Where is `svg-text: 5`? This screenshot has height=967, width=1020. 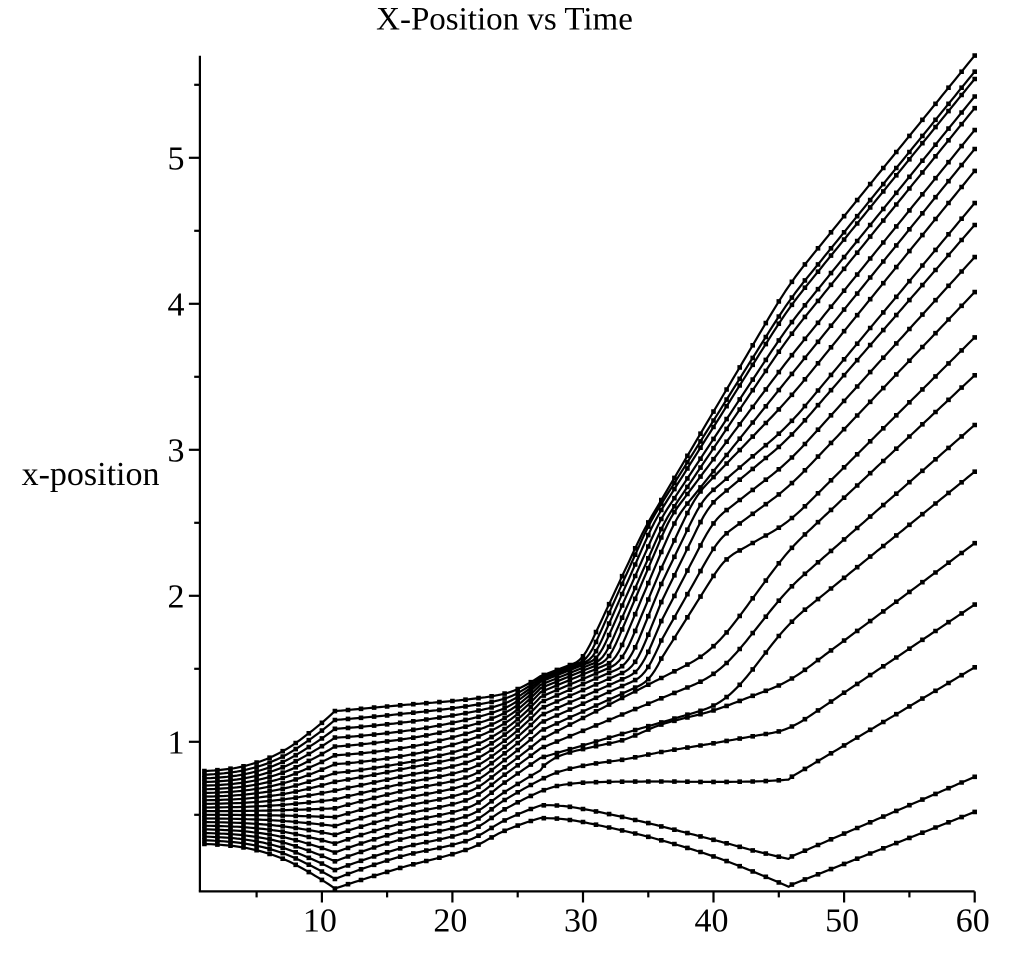
svg-text: 5 is located at coordinates (176, 158).